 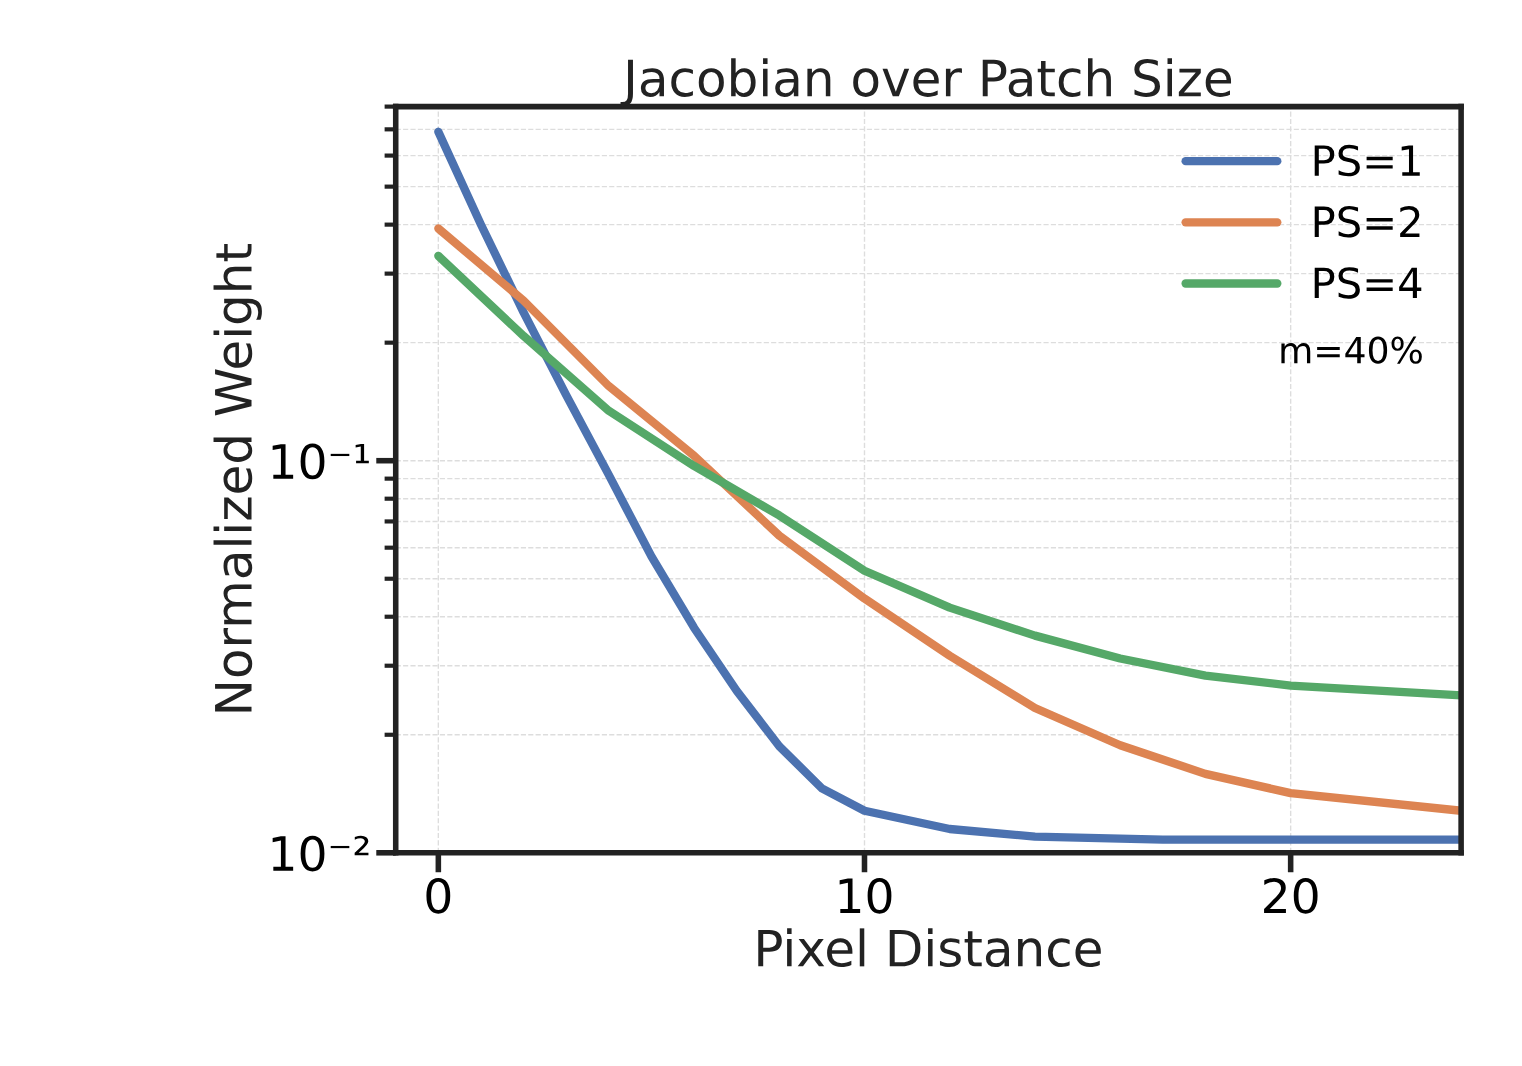 What do you see at coordinates (1351, 350) in the screenshot?
I see `annotation: m=40%` at bounding box center [1351, 350].